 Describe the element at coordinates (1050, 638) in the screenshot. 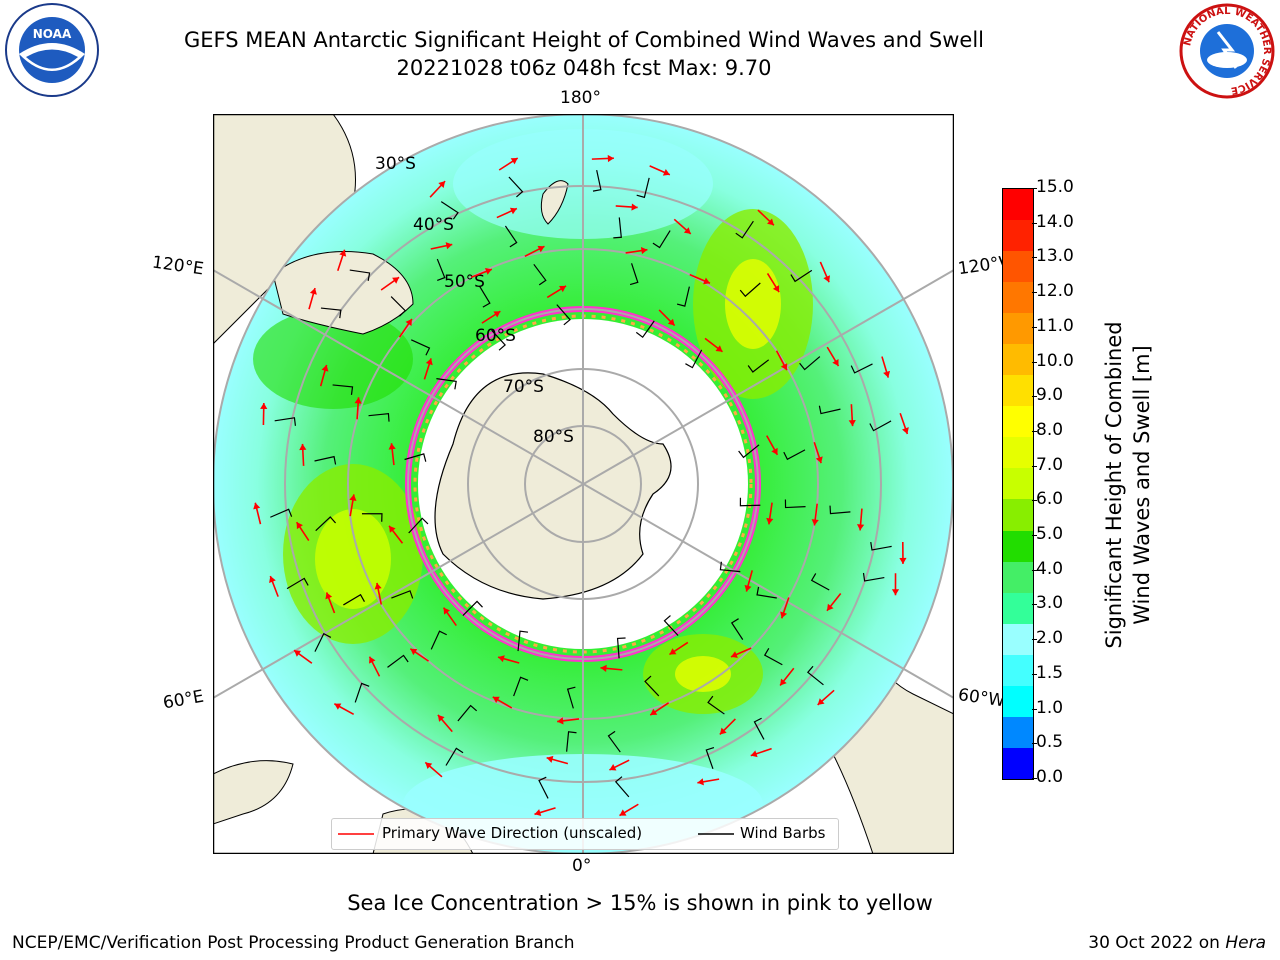

I see `colorbar-tick-label: 2.0` at that location.